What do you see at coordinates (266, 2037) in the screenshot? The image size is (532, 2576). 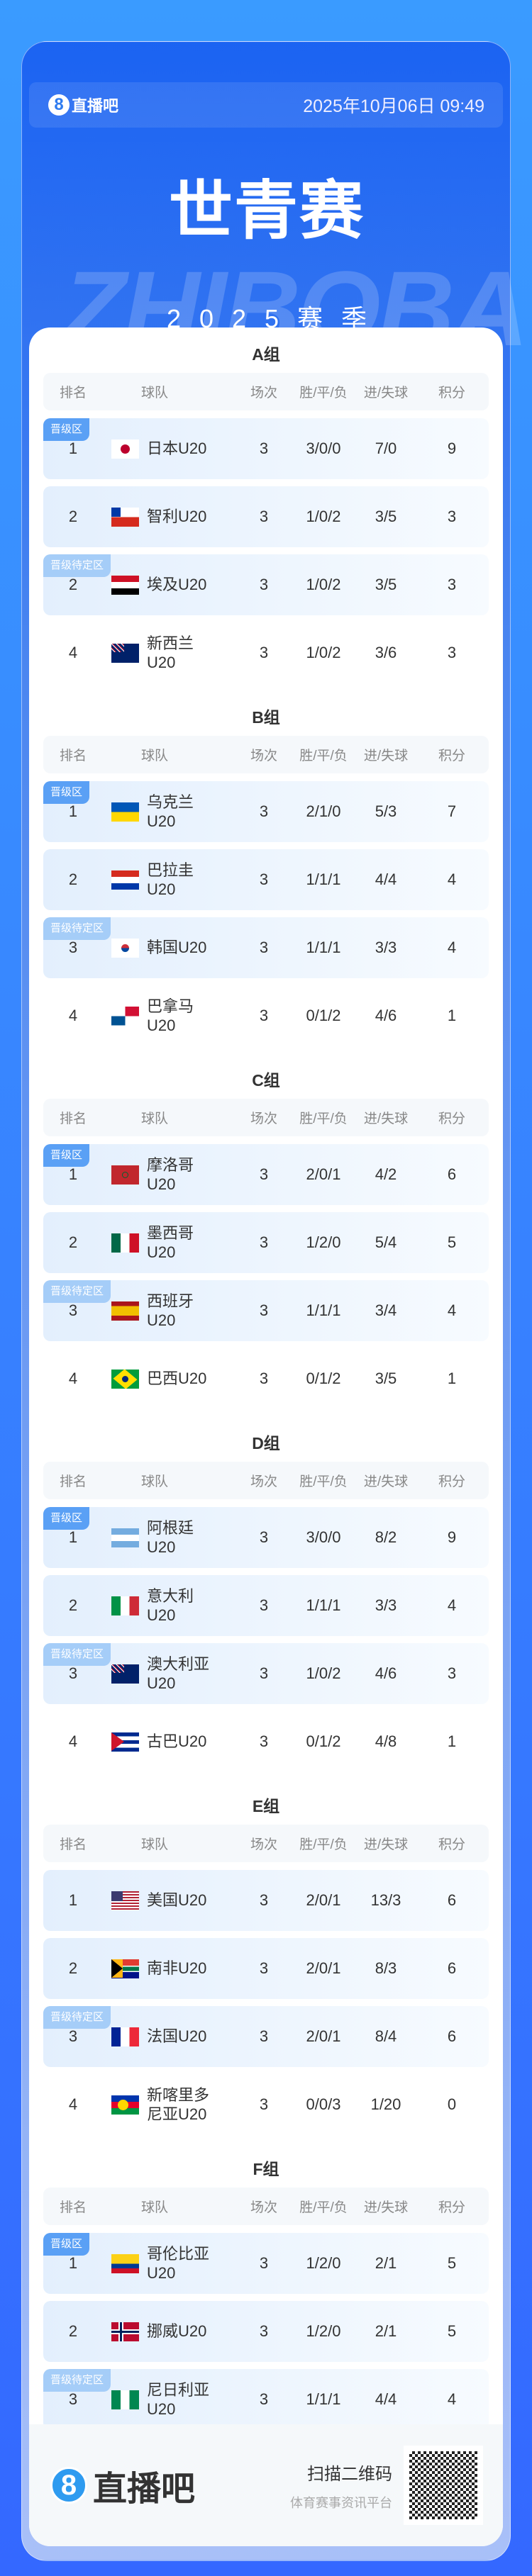 I see `table-row: 晋级待定区 3 法国U20 3 2/0/1 8/4 6` at bounding box center [266, 2037].